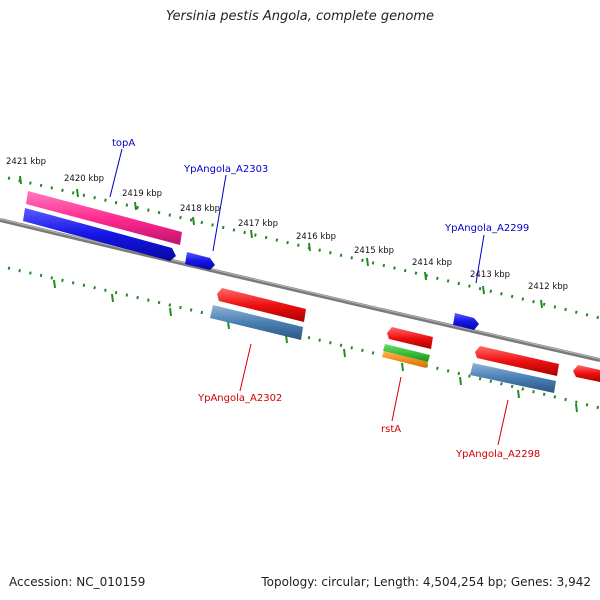 This screenshot has height=600, width=600. I want to click on ruler-label: 2413 kbp, so click(490, 275).